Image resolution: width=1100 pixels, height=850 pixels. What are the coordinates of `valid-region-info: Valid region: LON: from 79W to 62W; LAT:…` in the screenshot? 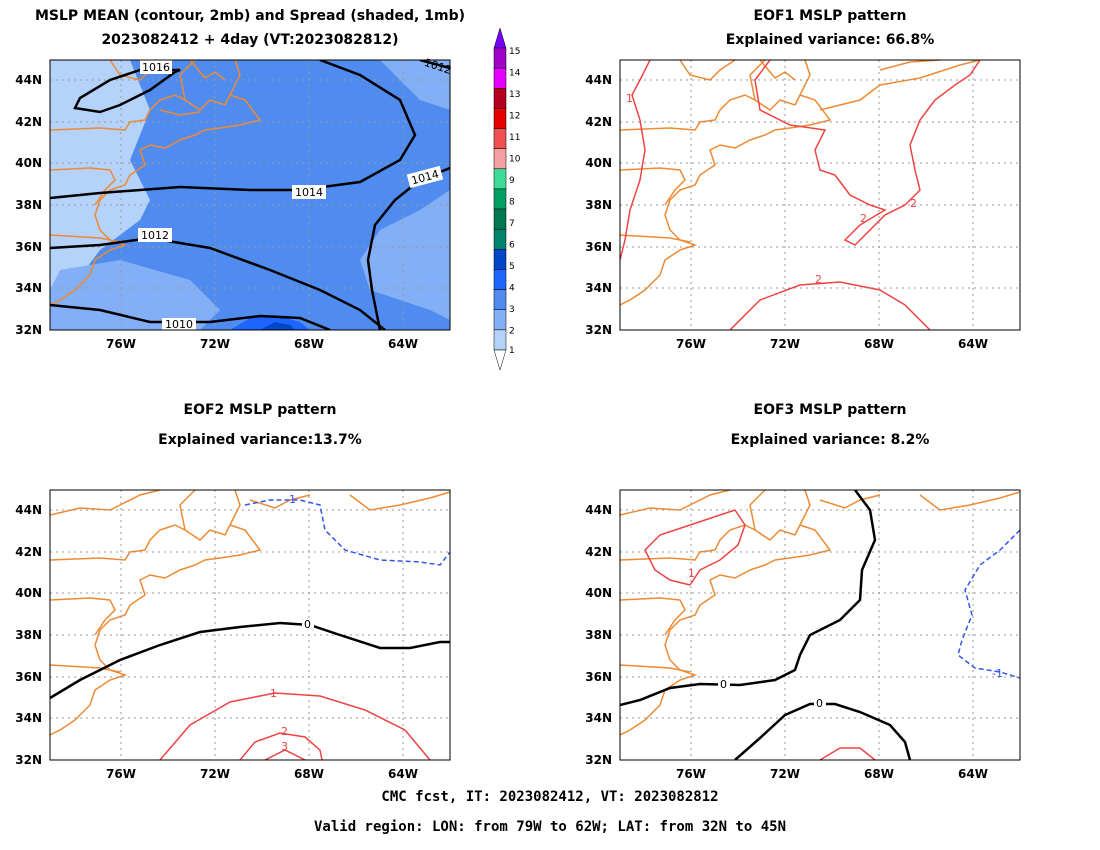 It's located at (549, 827).